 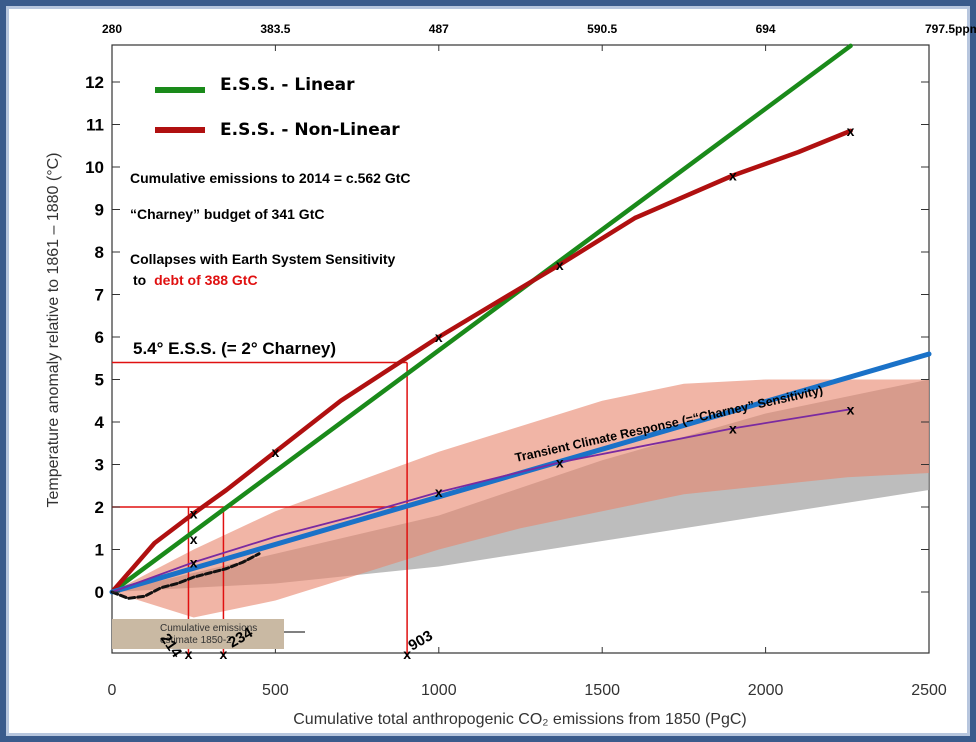 What do you see at coordinates (194, 539) in the screenshot?
I see `x-marker-6: x` at bounding box center [194, 539].